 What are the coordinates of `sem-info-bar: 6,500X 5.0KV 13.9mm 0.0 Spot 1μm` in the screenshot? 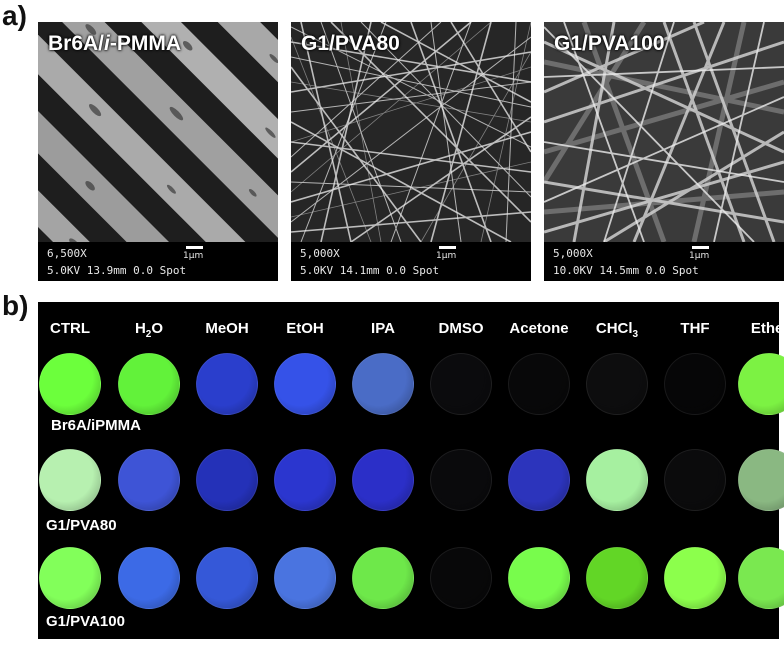 It's located at (158, 261).